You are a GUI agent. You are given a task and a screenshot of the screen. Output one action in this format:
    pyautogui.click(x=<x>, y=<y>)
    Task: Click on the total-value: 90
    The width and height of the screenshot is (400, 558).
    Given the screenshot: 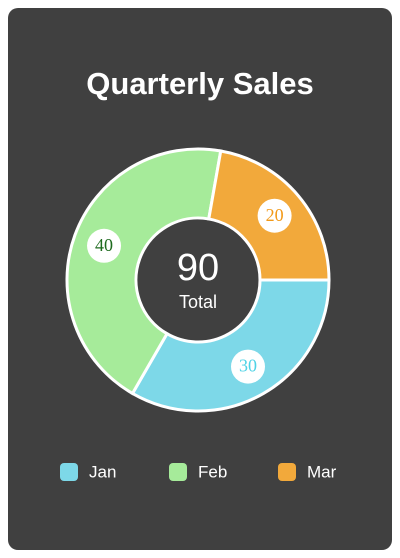 What is the action you would take?
    pyautogui.click(x=198, y=268)
    